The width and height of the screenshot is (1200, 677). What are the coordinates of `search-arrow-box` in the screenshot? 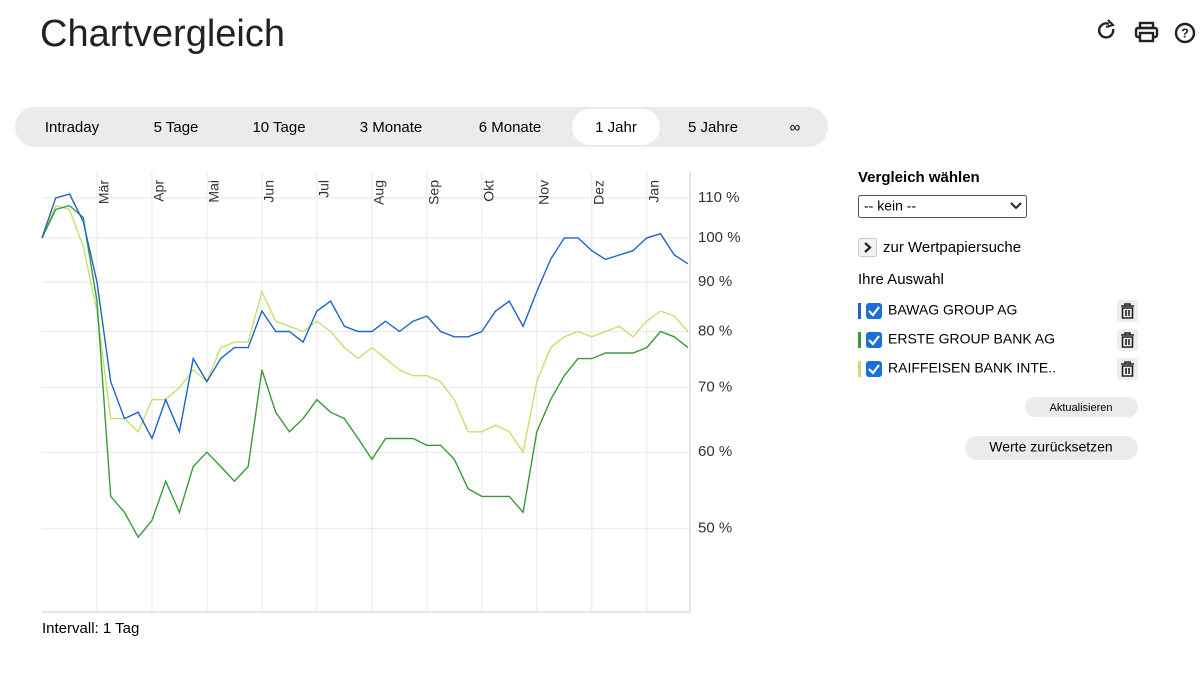 It's located at (867, 247).